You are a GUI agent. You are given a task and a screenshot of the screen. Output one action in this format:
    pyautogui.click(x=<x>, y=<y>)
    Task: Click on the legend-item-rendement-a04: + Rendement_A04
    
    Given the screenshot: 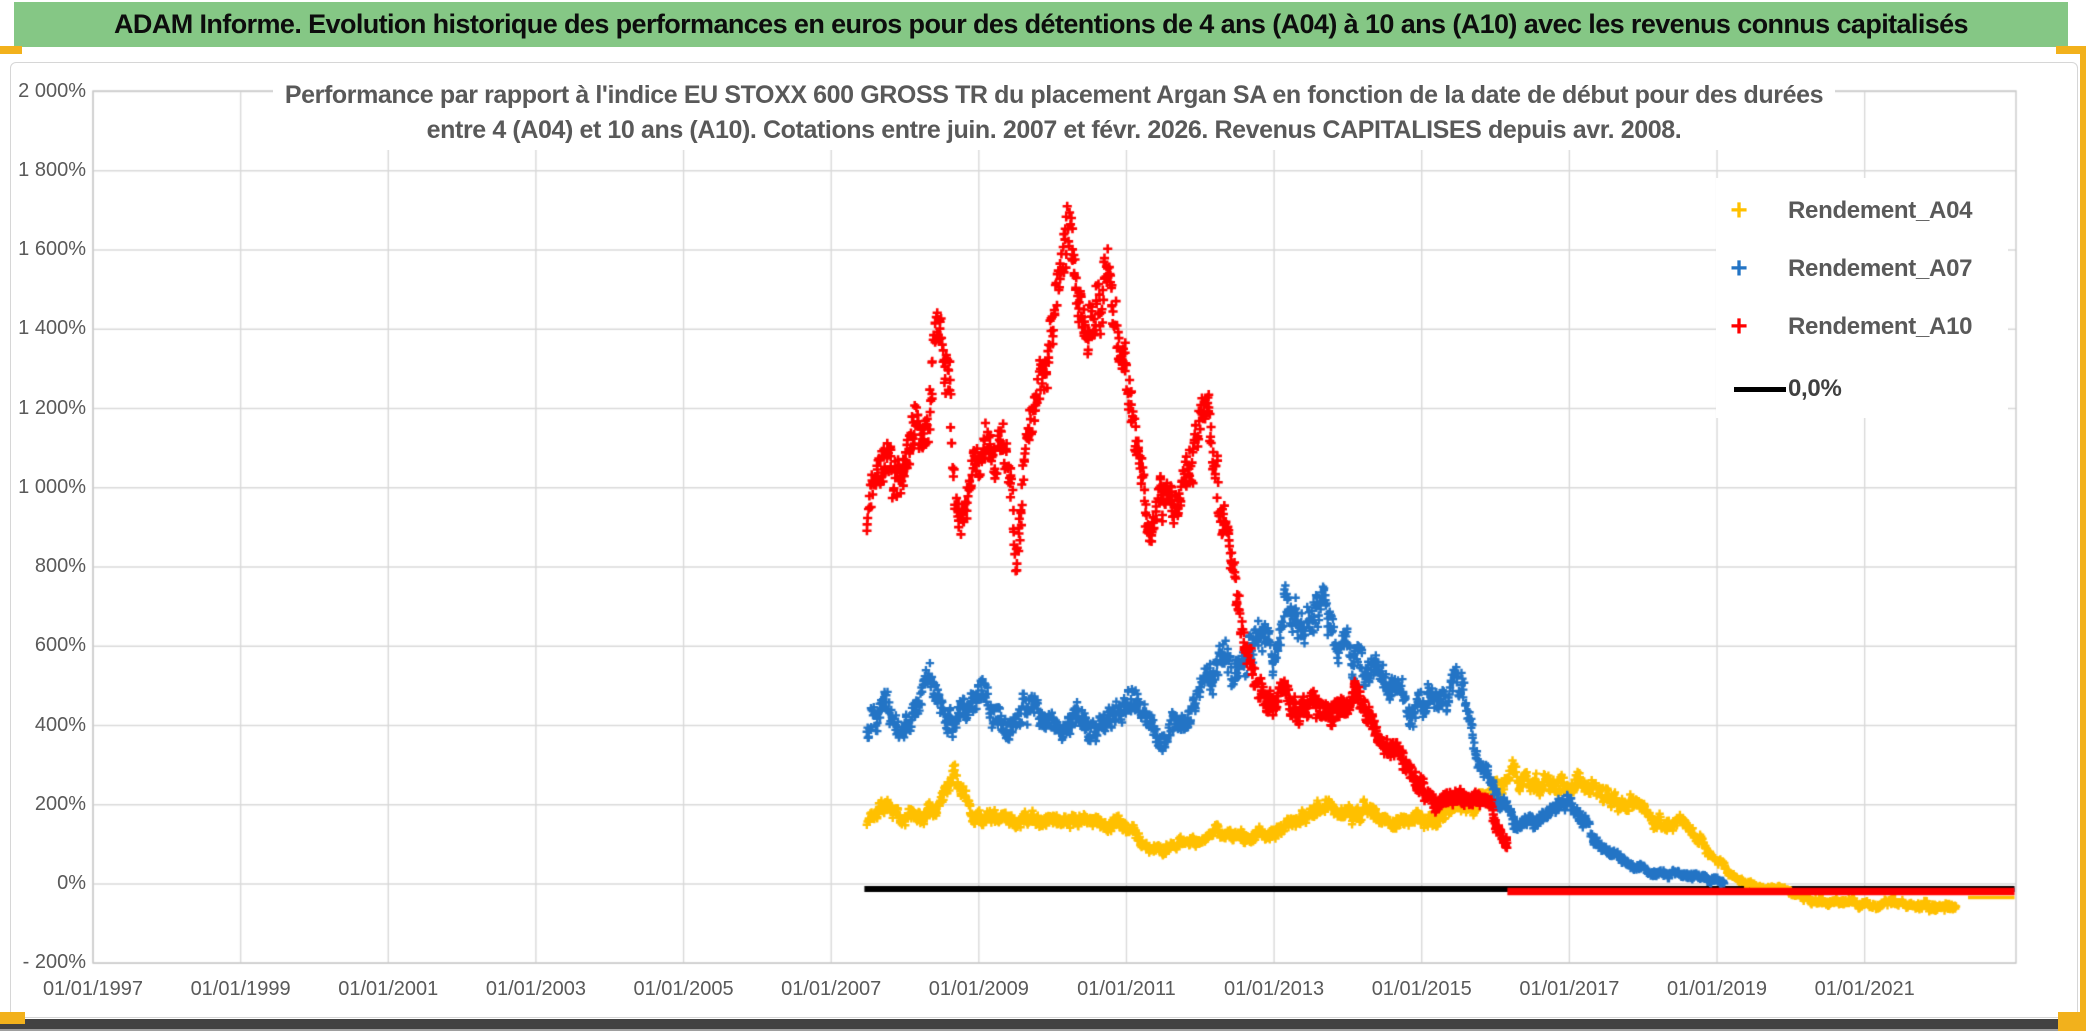 What is the action you would take?
    pyautogui.click(x=1862, y=211)
    